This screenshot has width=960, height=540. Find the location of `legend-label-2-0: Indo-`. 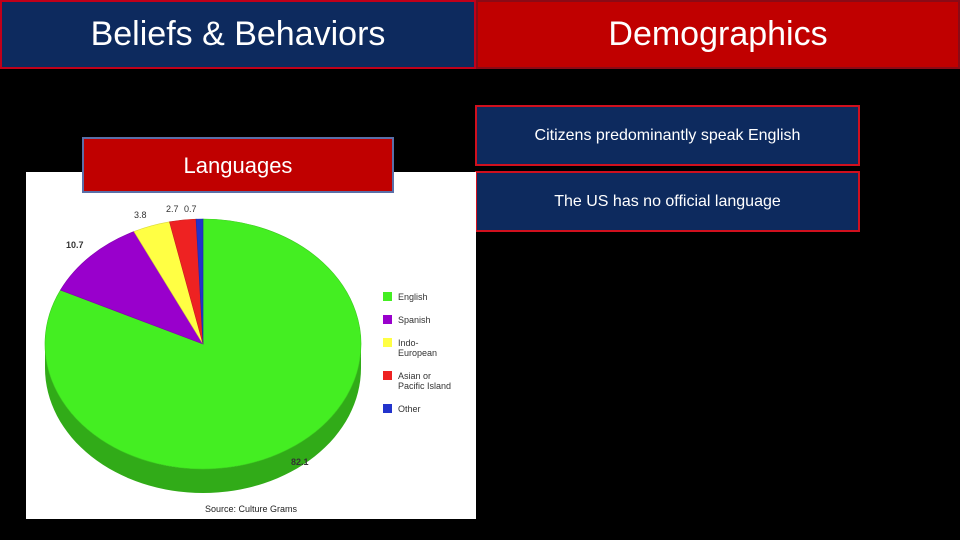

legend-label-2-0: Indo- is located at coordinates (408, 343).